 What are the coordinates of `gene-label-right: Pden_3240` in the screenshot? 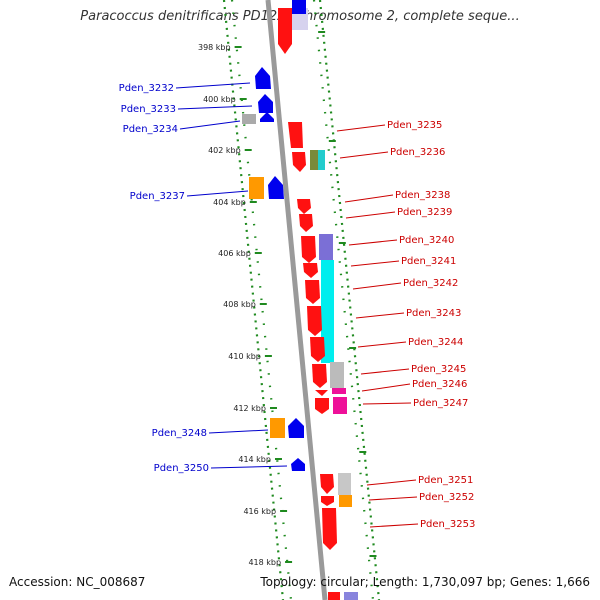 It's located at (426, 240).